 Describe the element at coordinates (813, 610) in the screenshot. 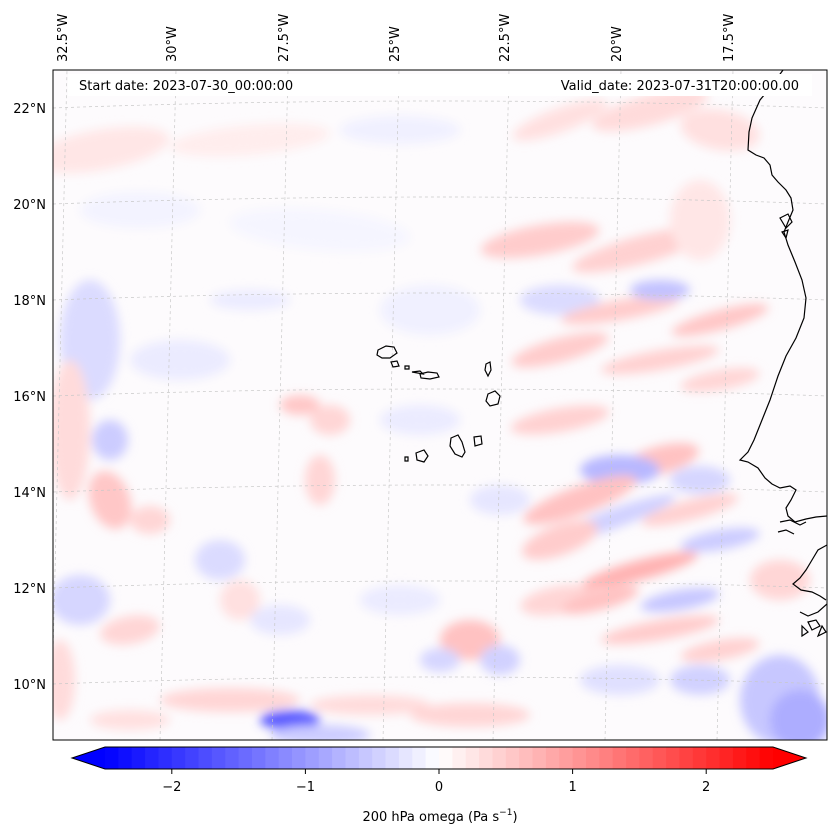

I see `sierra-leone-coast` at that location.